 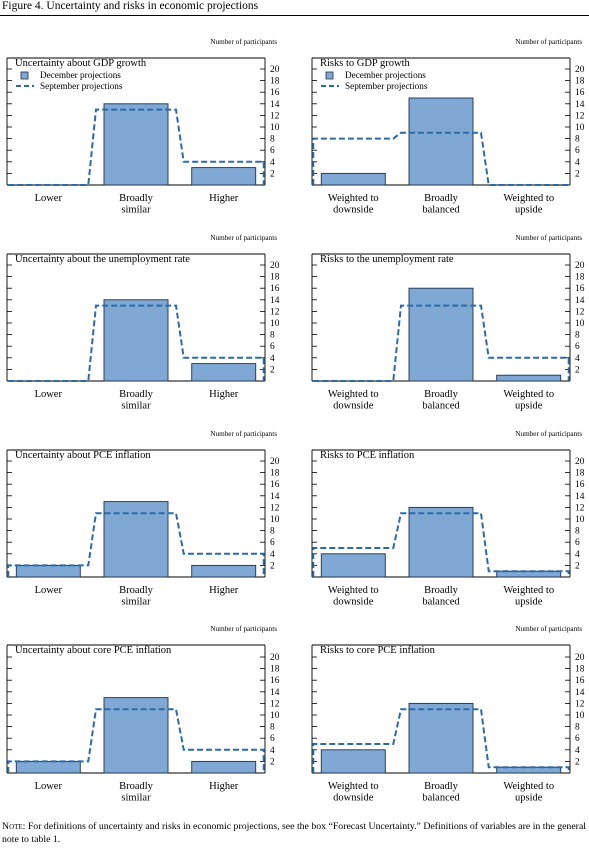 What do you see at coordinates (81, 86) in the screenshot?
I see `legend-label-september: September projections` at bounding box center [81, 86].